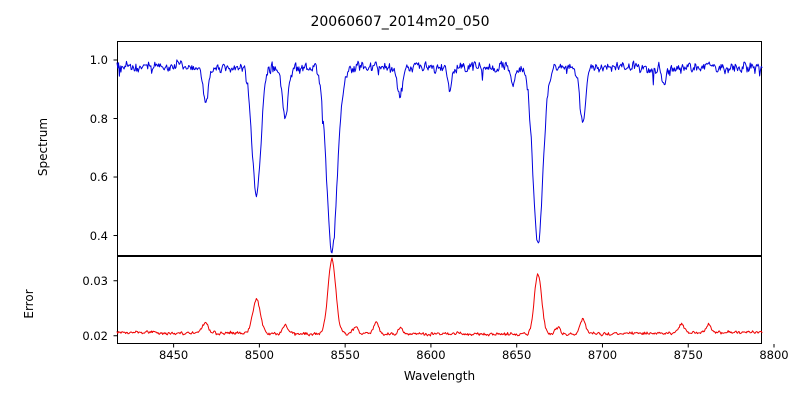  What do you see at coordinates (400, 22) in the screenshot?
I see `page-title: 20060607_2014m20_050` at bounding box center [400, 22].